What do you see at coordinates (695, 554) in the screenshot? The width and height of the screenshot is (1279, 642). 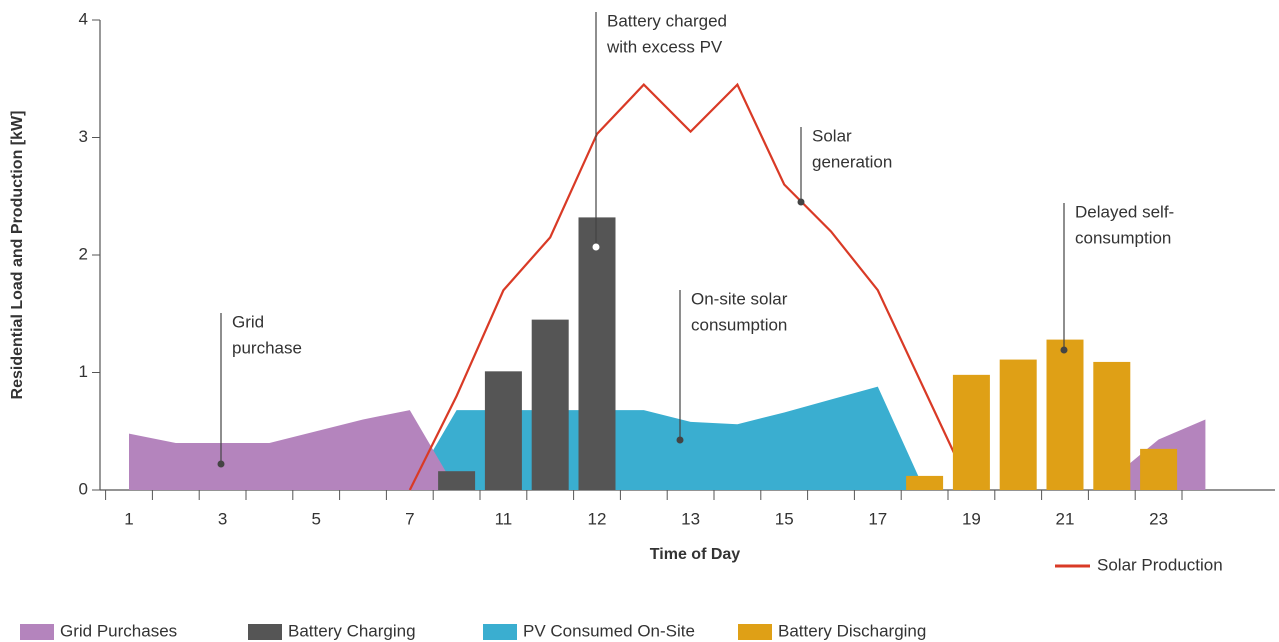 I see `x-axis-label: Time of Day` at bounding box center [695, 554].